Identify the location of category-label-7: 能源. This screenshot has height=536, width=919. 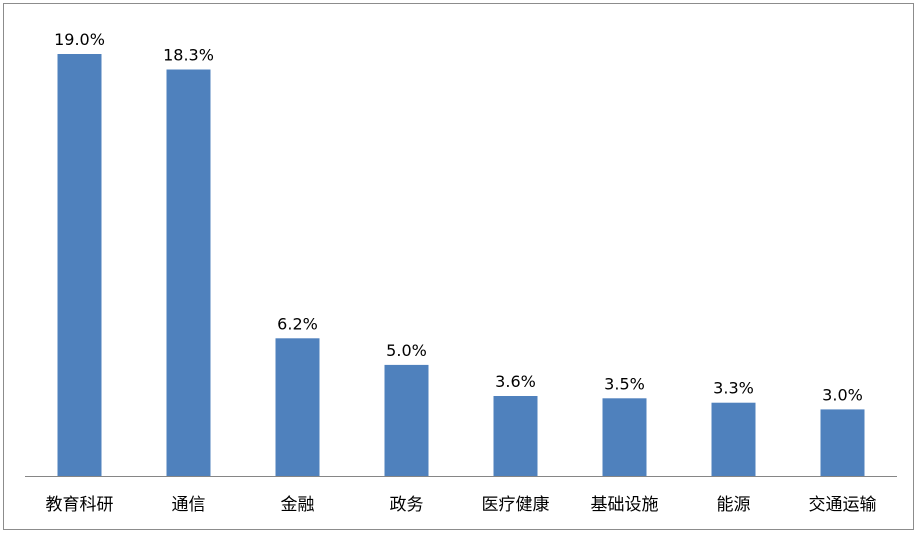
(734, 505).